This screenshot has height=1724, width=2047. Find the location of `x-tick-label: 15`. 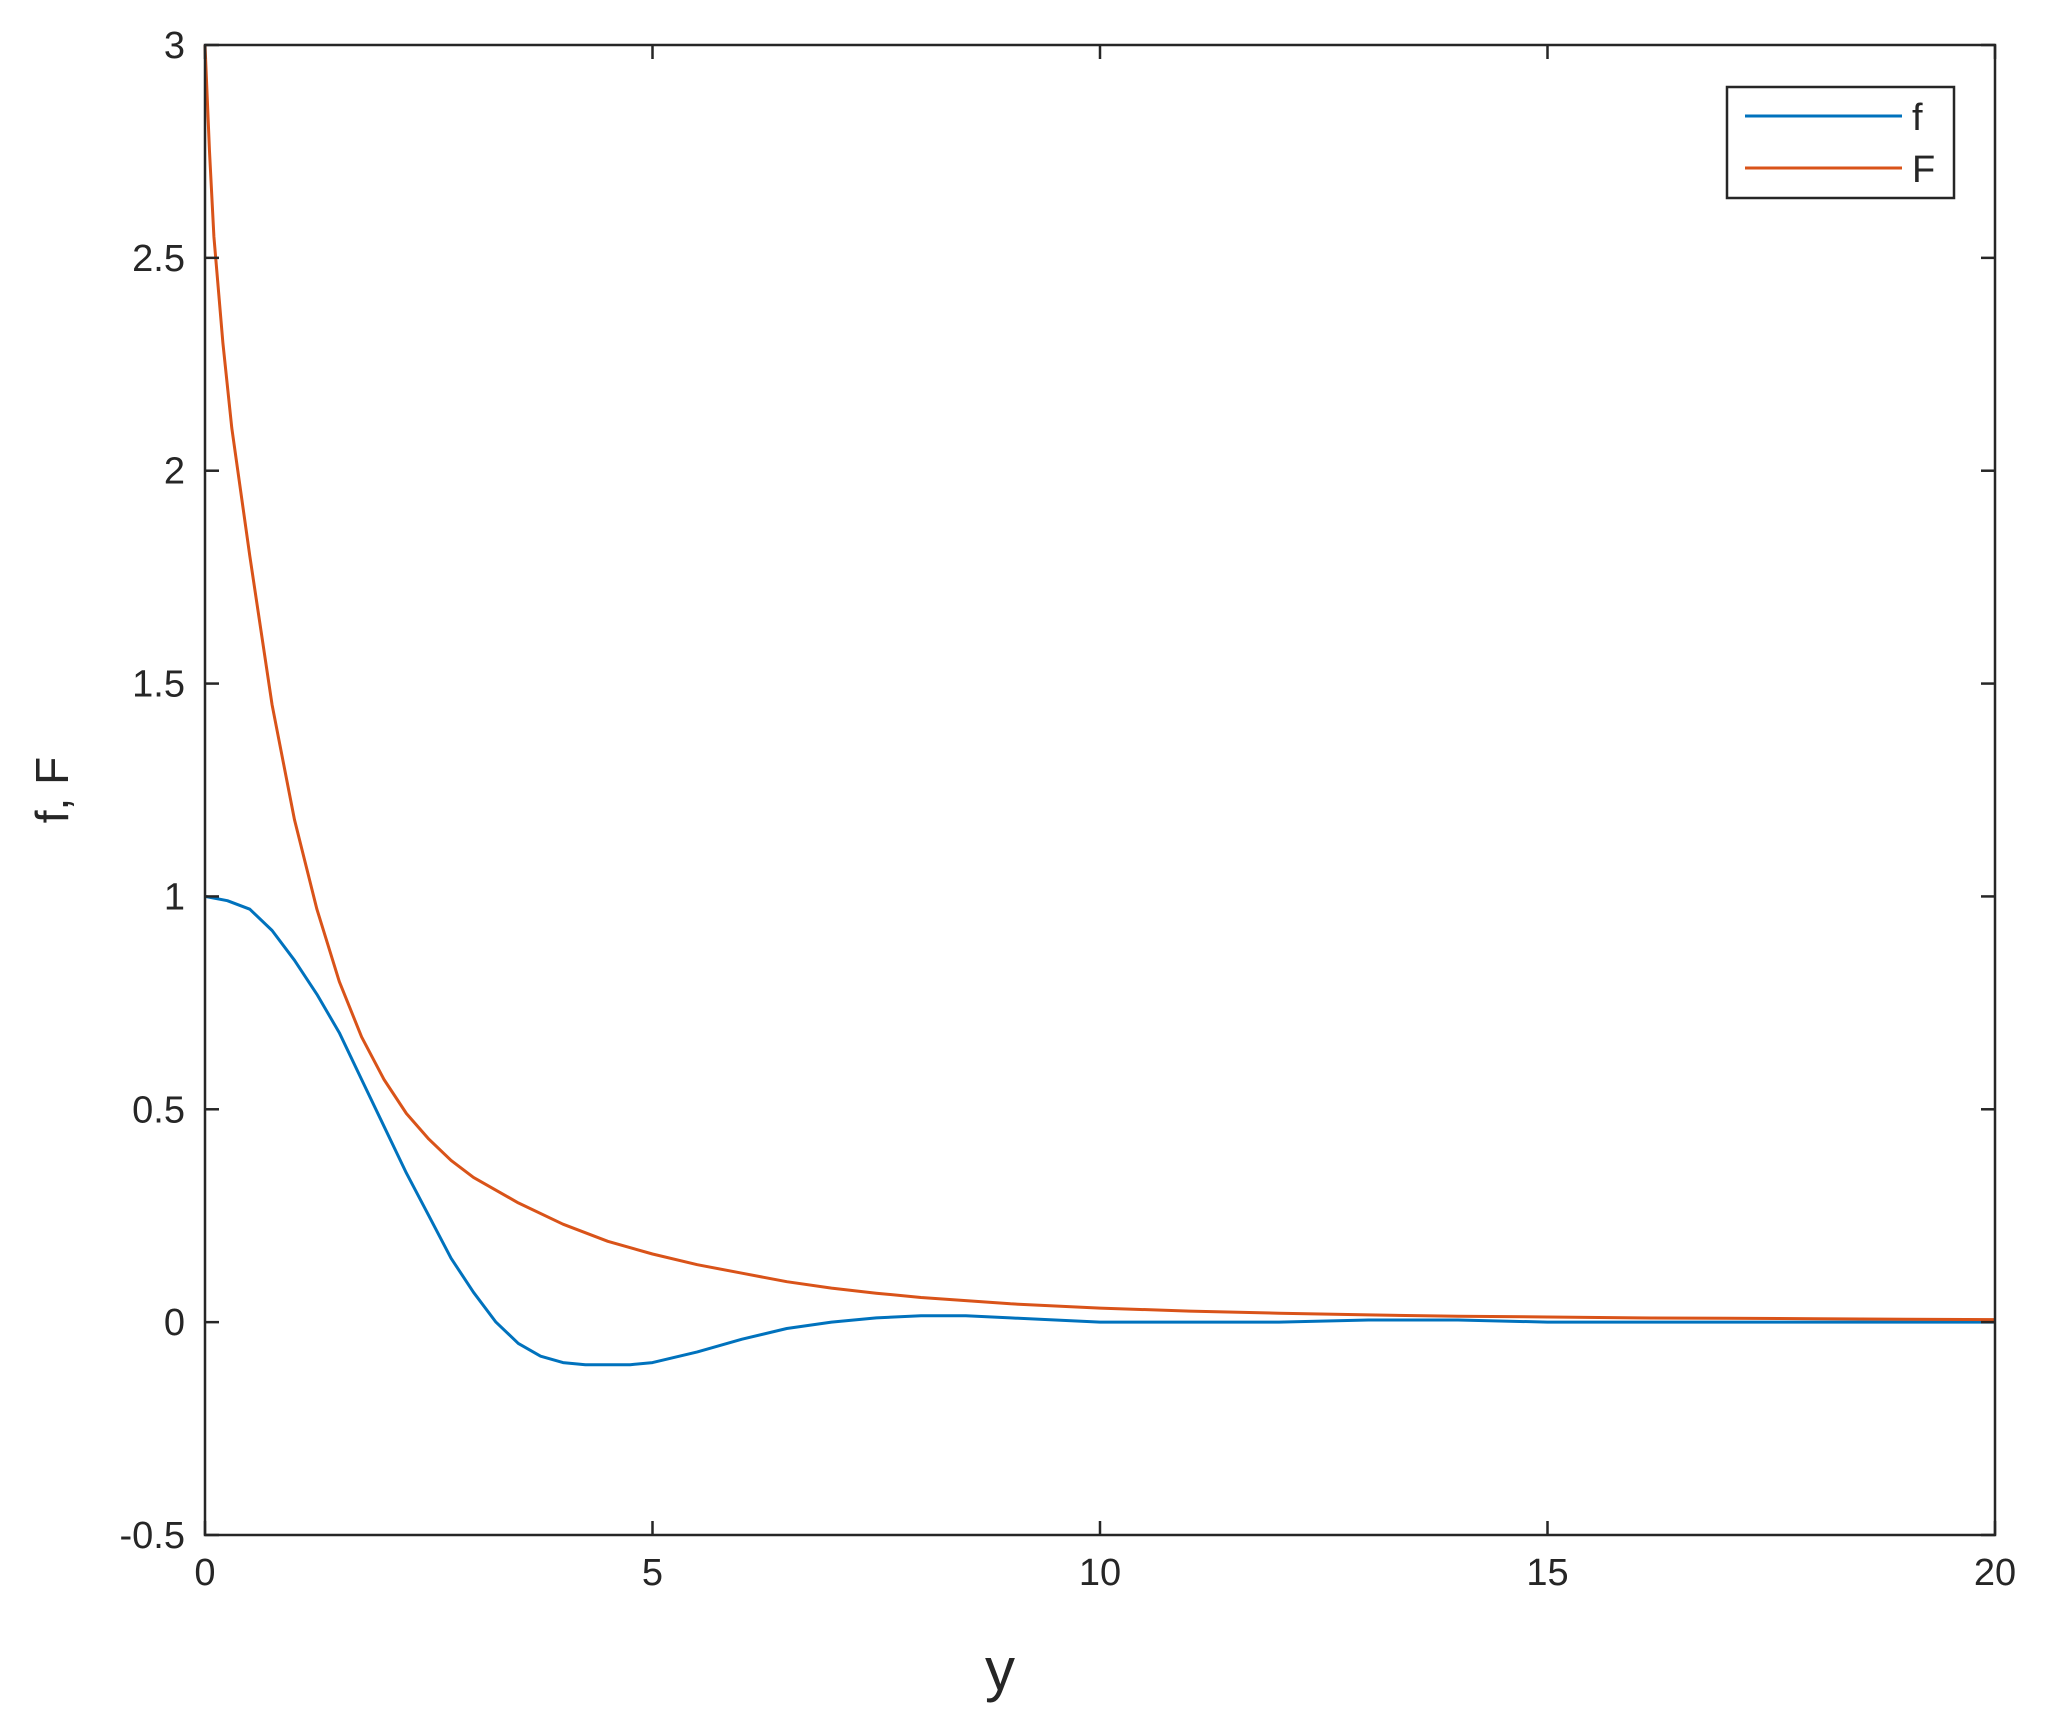

x-tick-label: 15 is located at coordinates (1547, 1573).